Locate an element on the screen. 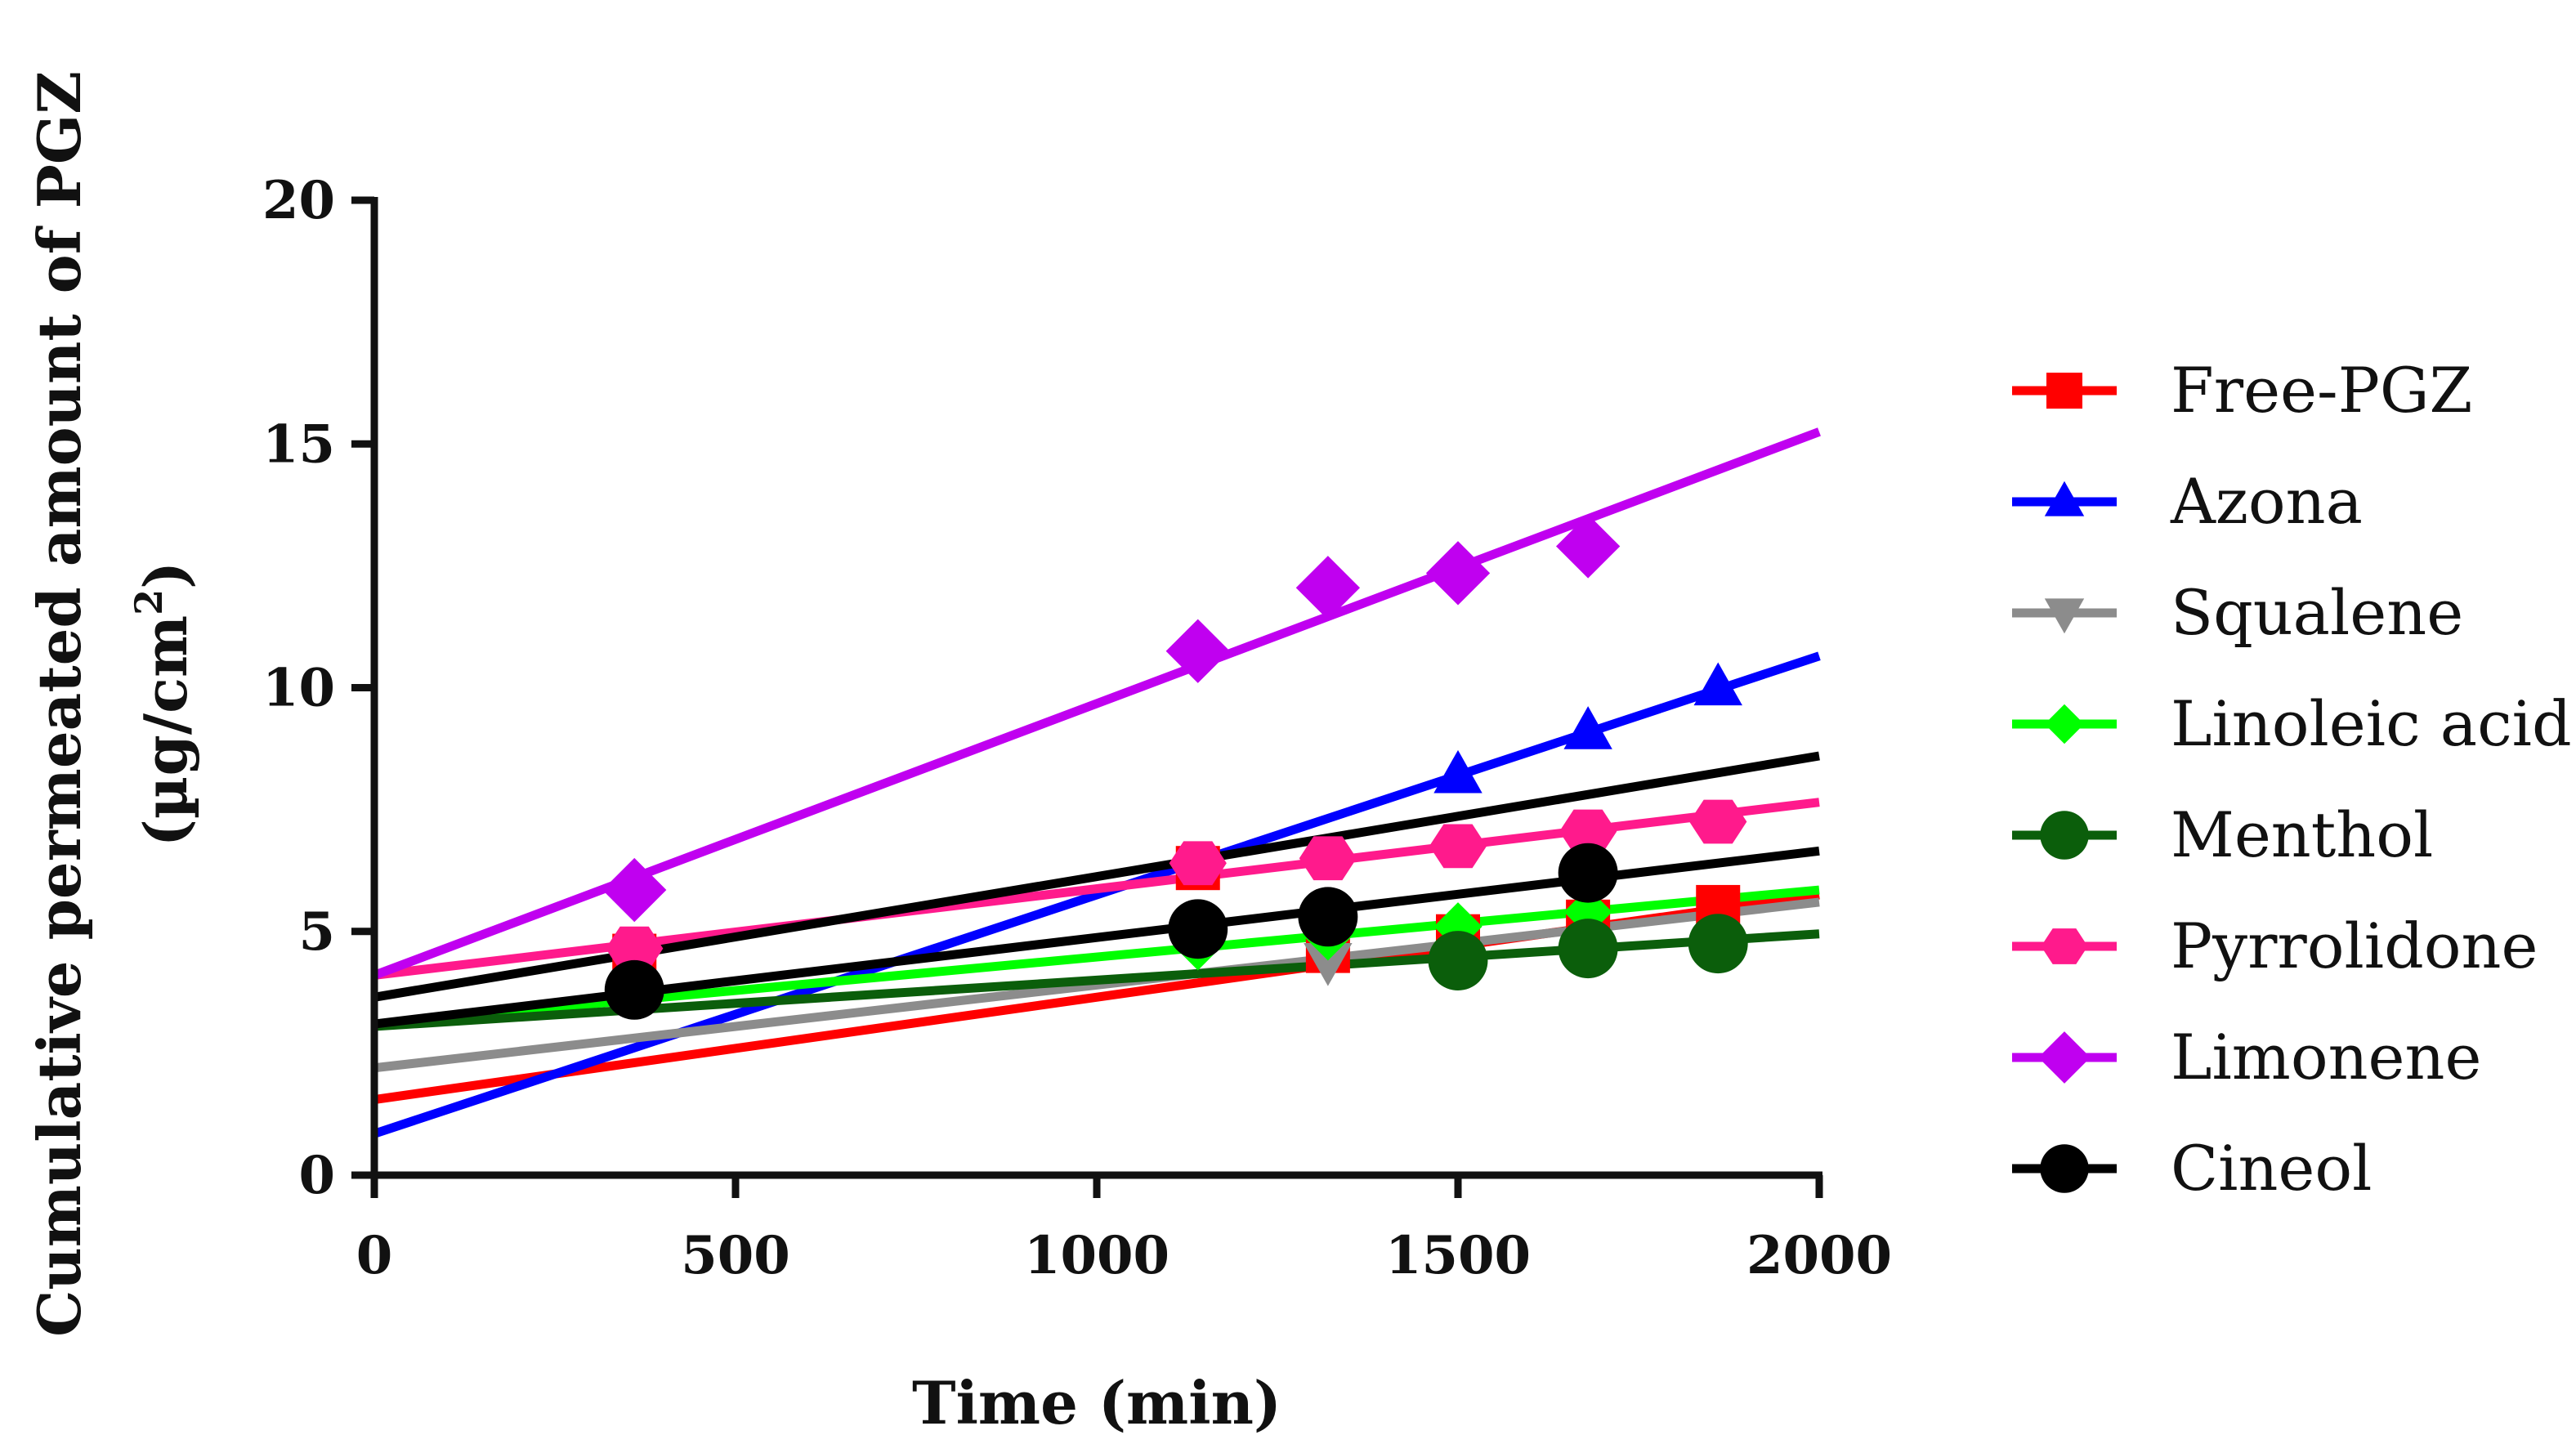  y-axis-unit-close: ) is located at coordinates (165, 575).